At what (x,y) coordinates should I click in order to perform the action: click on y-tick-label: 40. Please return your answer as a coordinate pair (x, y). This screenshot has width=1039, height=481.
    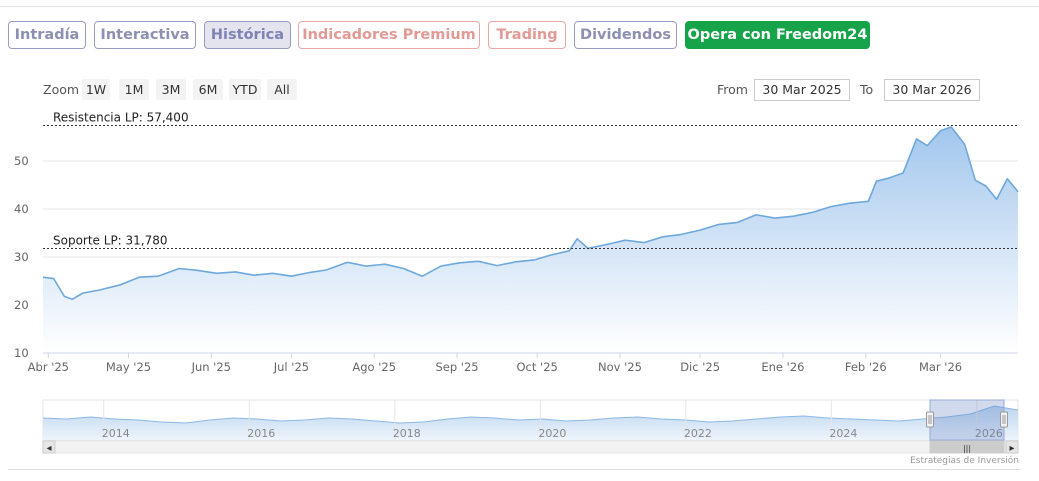
    Looking at the image, I should click on (21, 209).